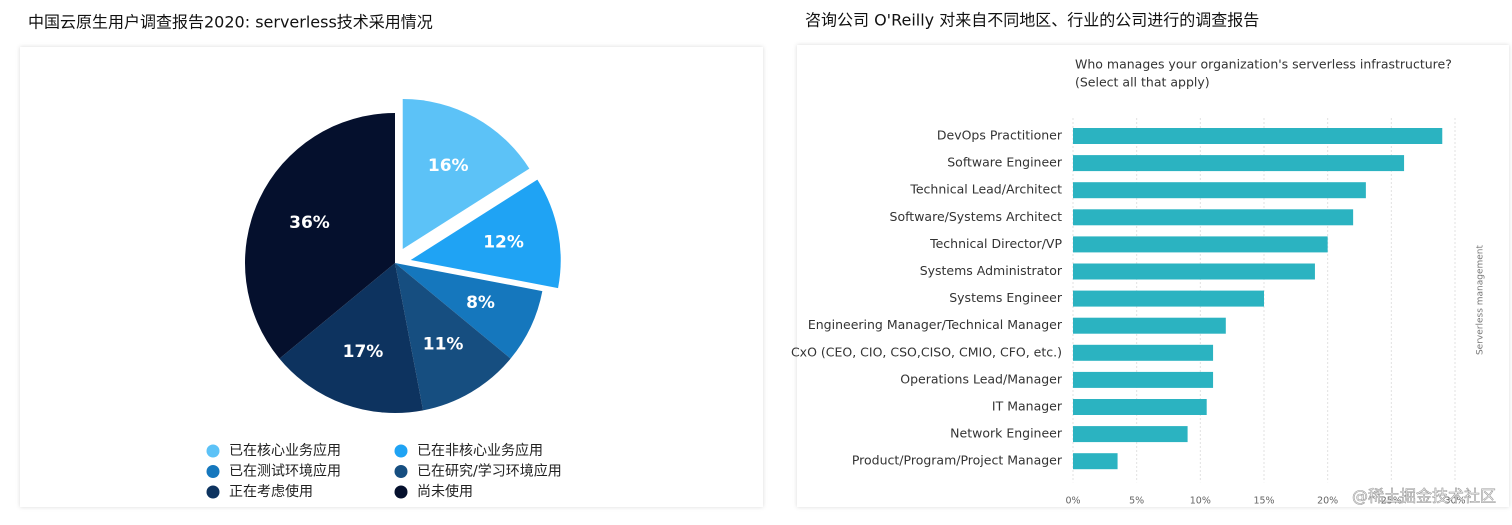 This screenshot has height=525, width=1512. What do you see at coordinates (957, 460) in the screenshot?
I see `y-tick-label: Product/Program/Project Manager` at bounding box center [957, 460].